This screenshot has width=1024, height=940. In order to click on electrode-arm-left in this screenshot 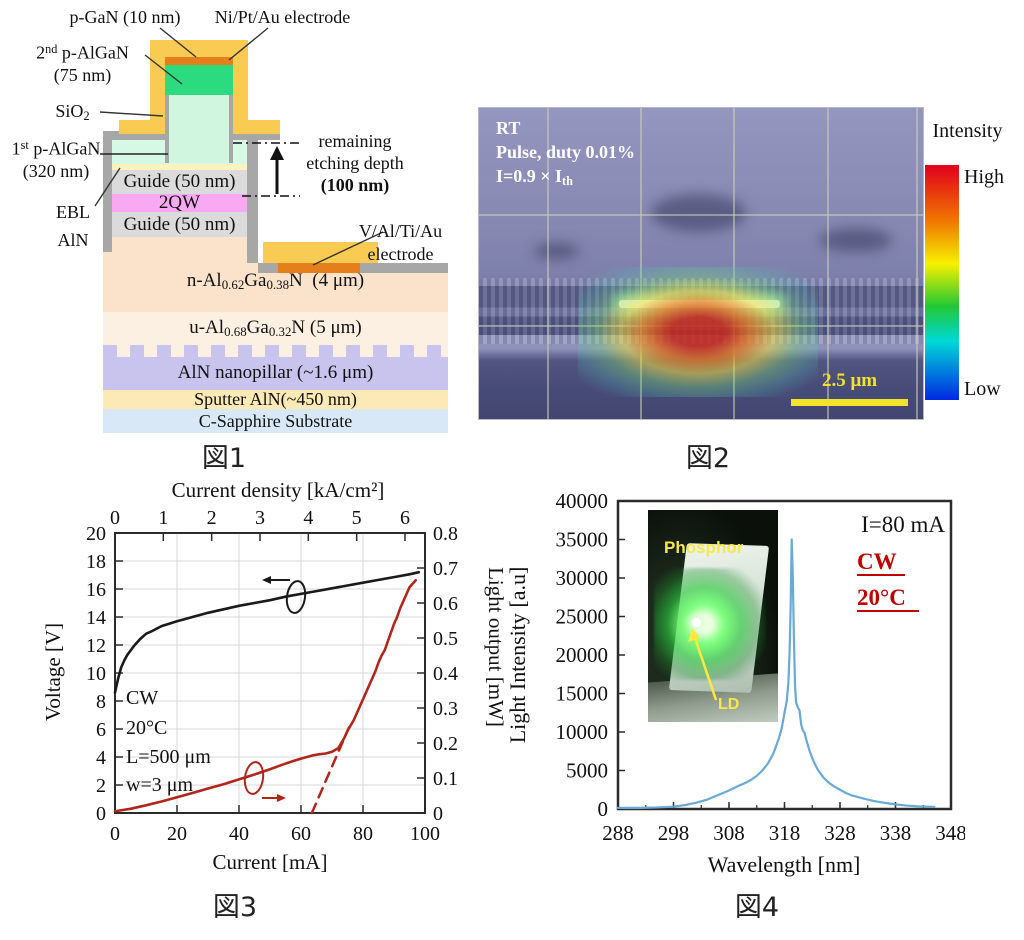, I will do `click(157, 91)`.